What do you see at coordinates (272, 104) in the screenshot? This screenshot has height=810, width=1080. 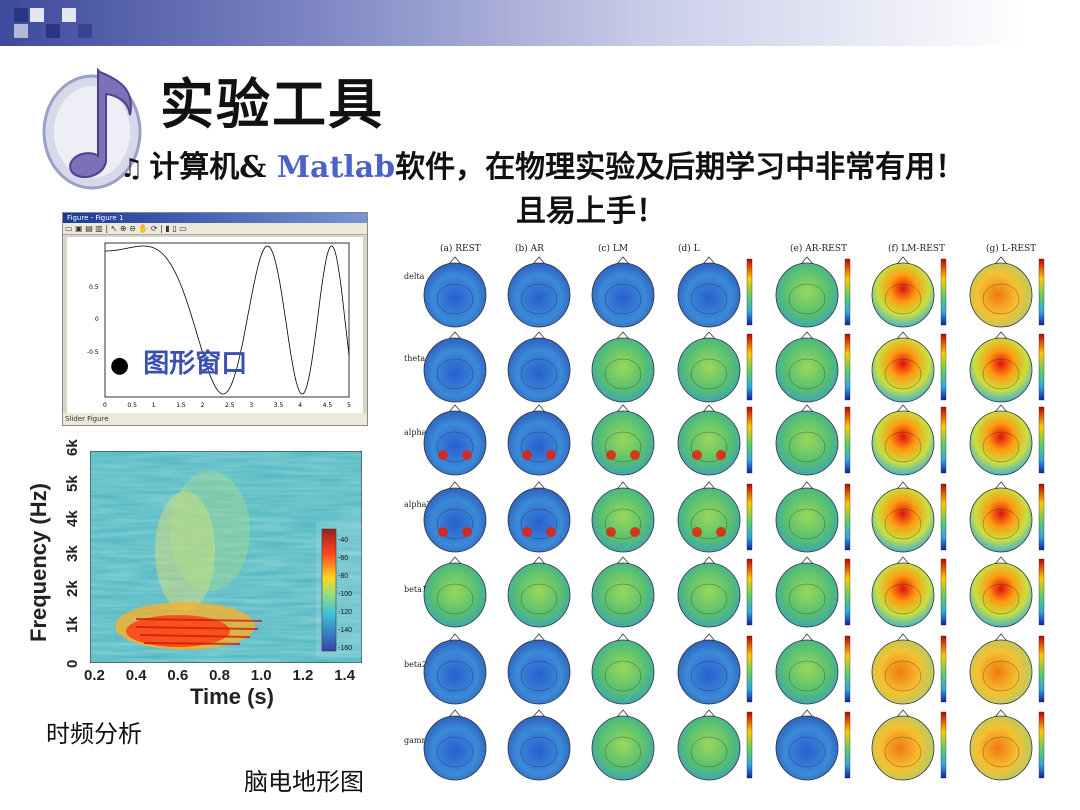 I see `slide-title: 实验工具` at bounding box center [272, 104].